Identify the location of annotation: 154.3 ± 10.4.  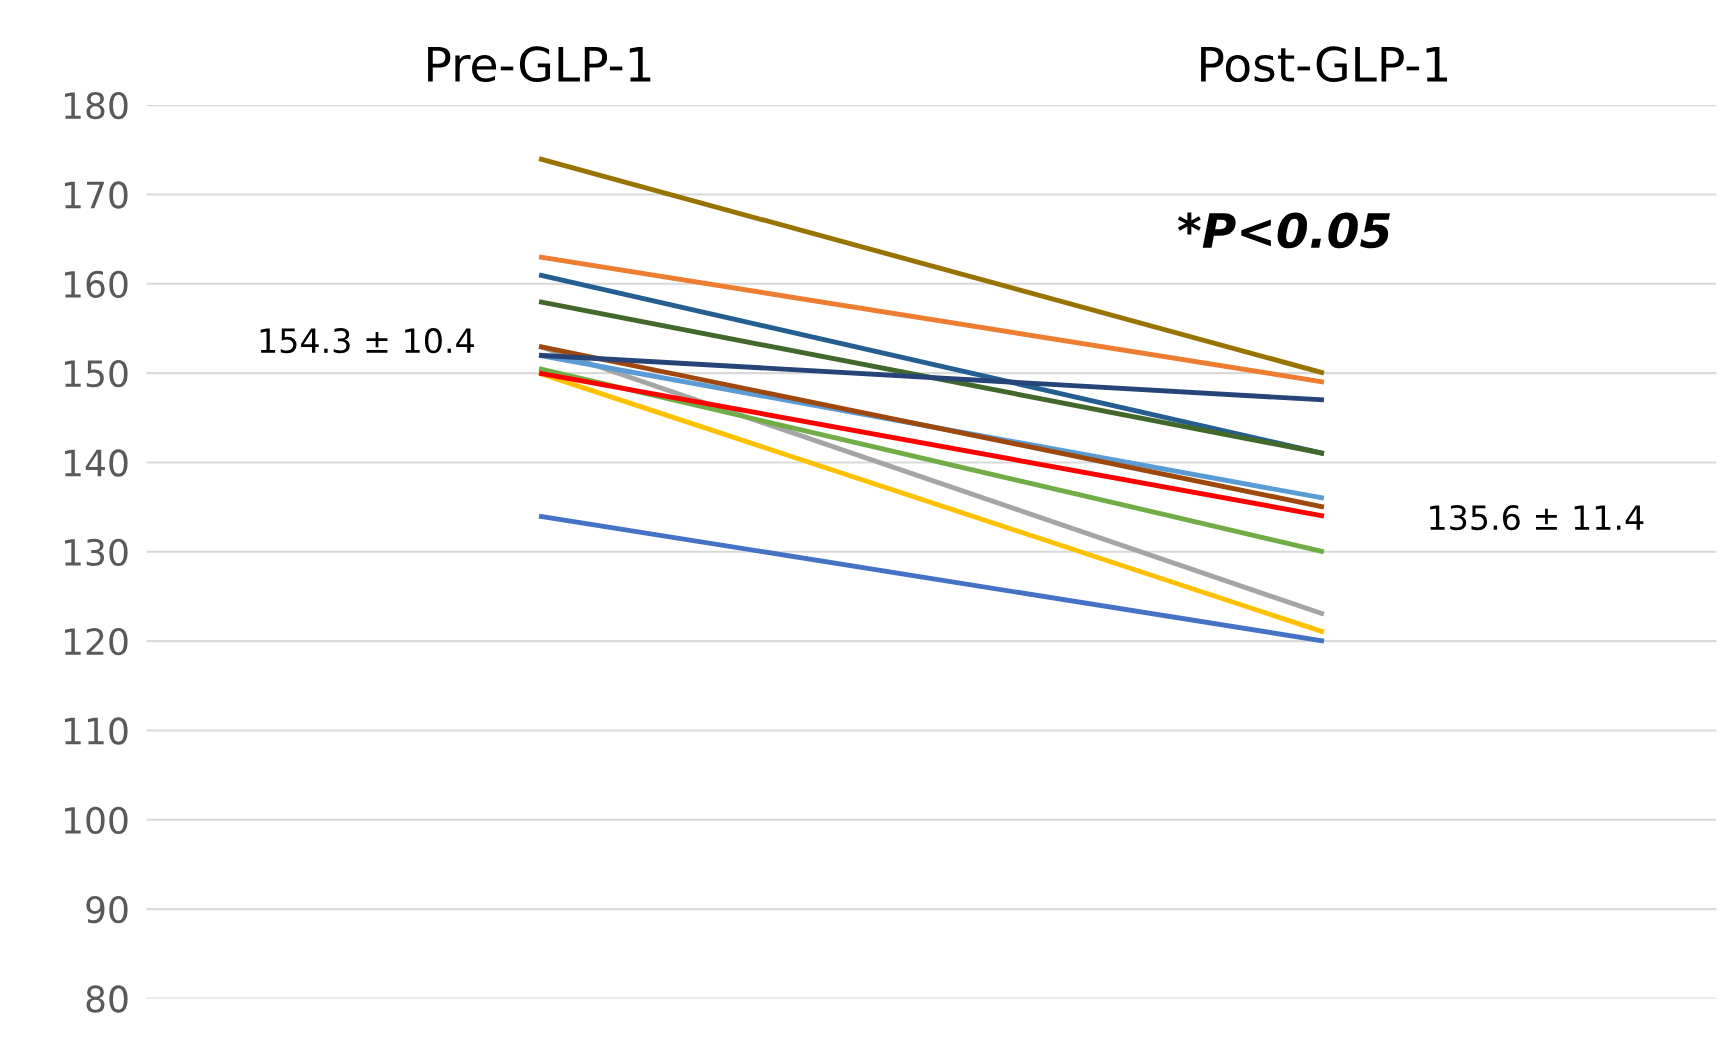
(367, 341).